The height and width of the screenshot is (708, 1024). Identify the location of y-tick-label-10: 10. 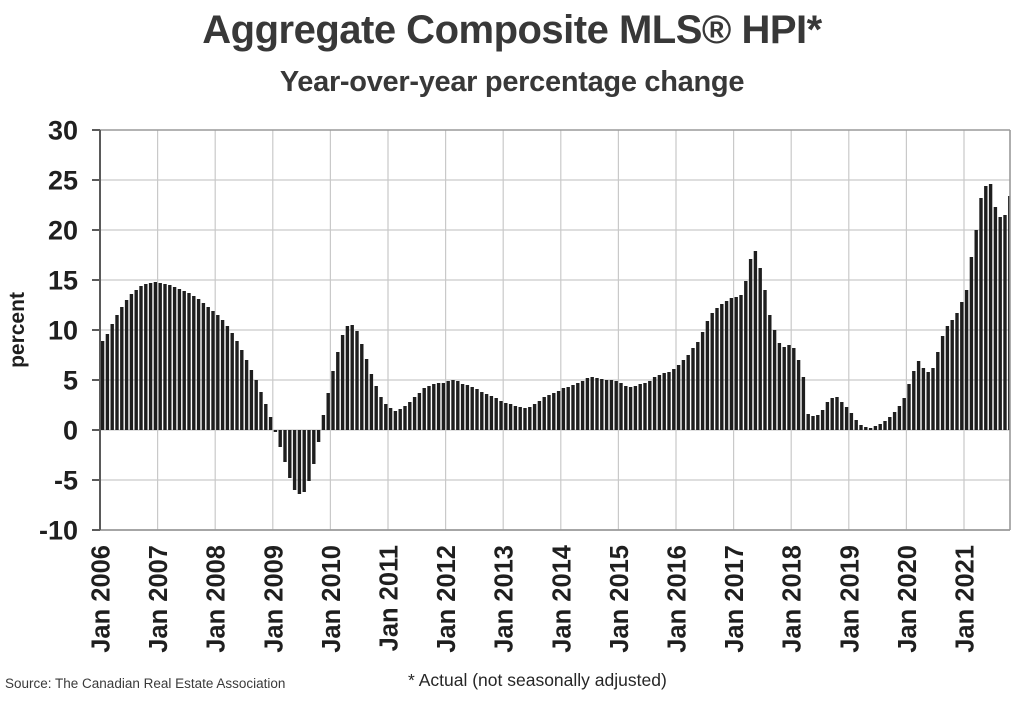
(63, 331).